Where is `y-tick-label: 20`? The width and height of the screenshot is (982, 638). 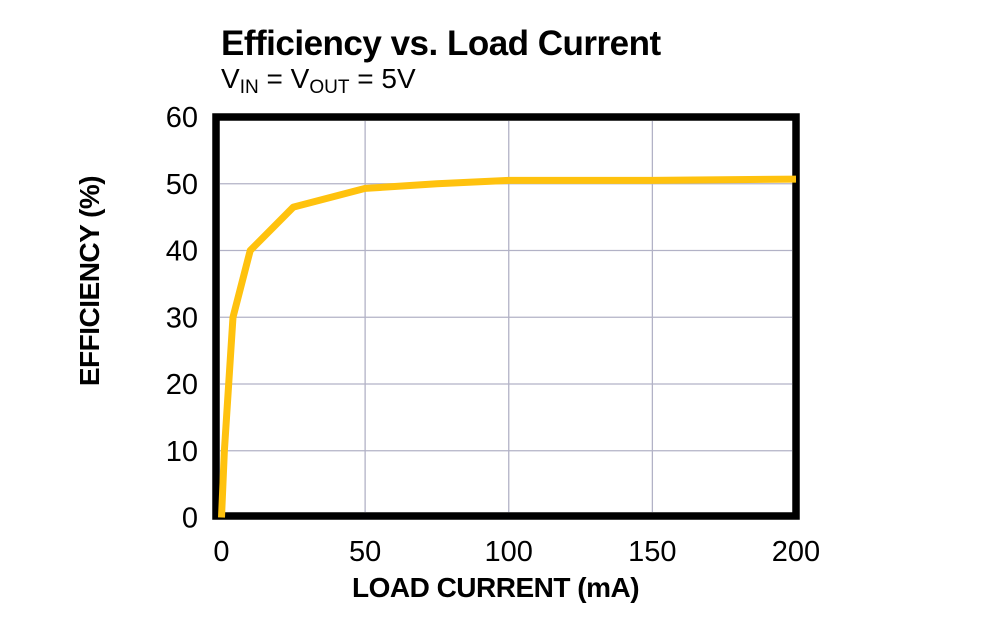 y-tick-label: 20 is located at coordinates (182, 385).